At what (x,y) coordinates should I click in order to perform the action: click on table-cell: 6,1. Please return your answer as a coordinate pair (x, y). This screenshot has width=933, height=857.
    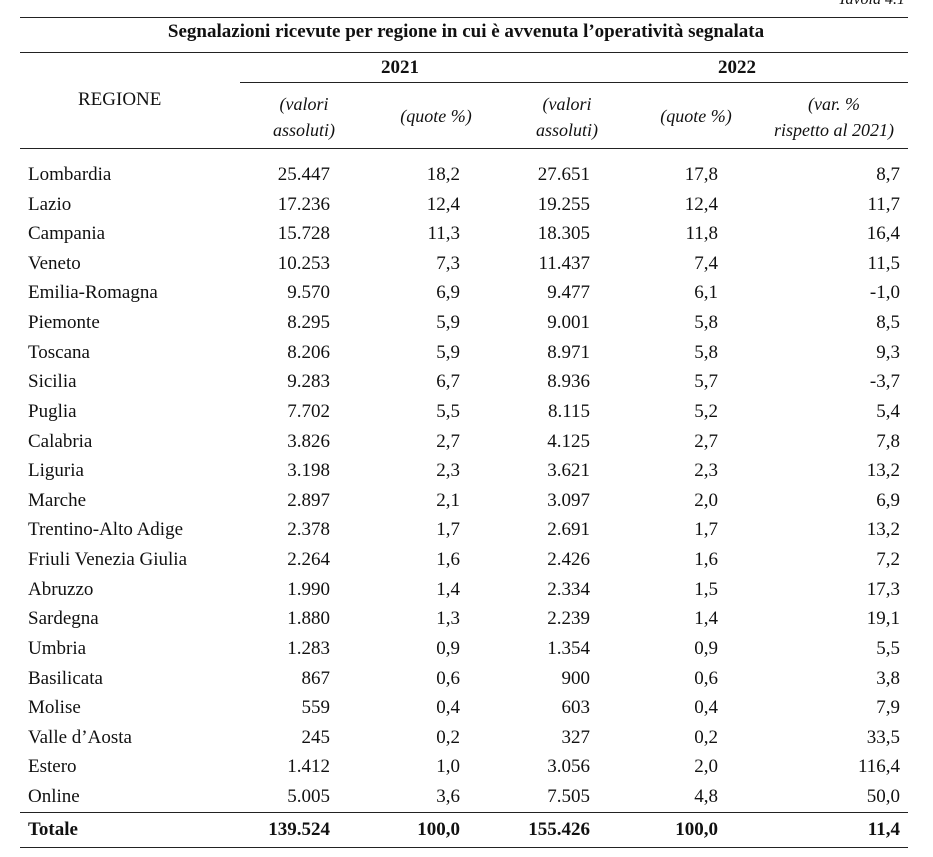
    Looking at the image, I should click on (706, 293).